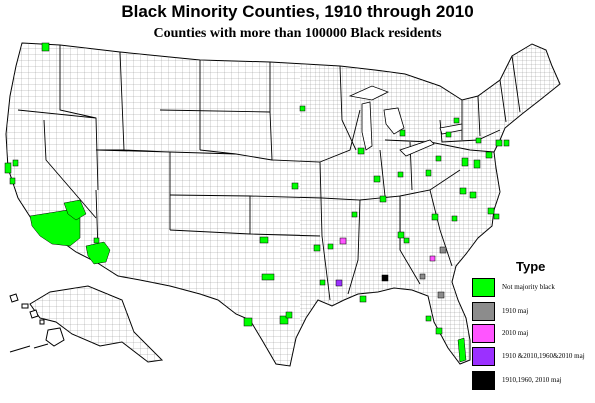  I want to click on lake-michigan, so click(367, 126).